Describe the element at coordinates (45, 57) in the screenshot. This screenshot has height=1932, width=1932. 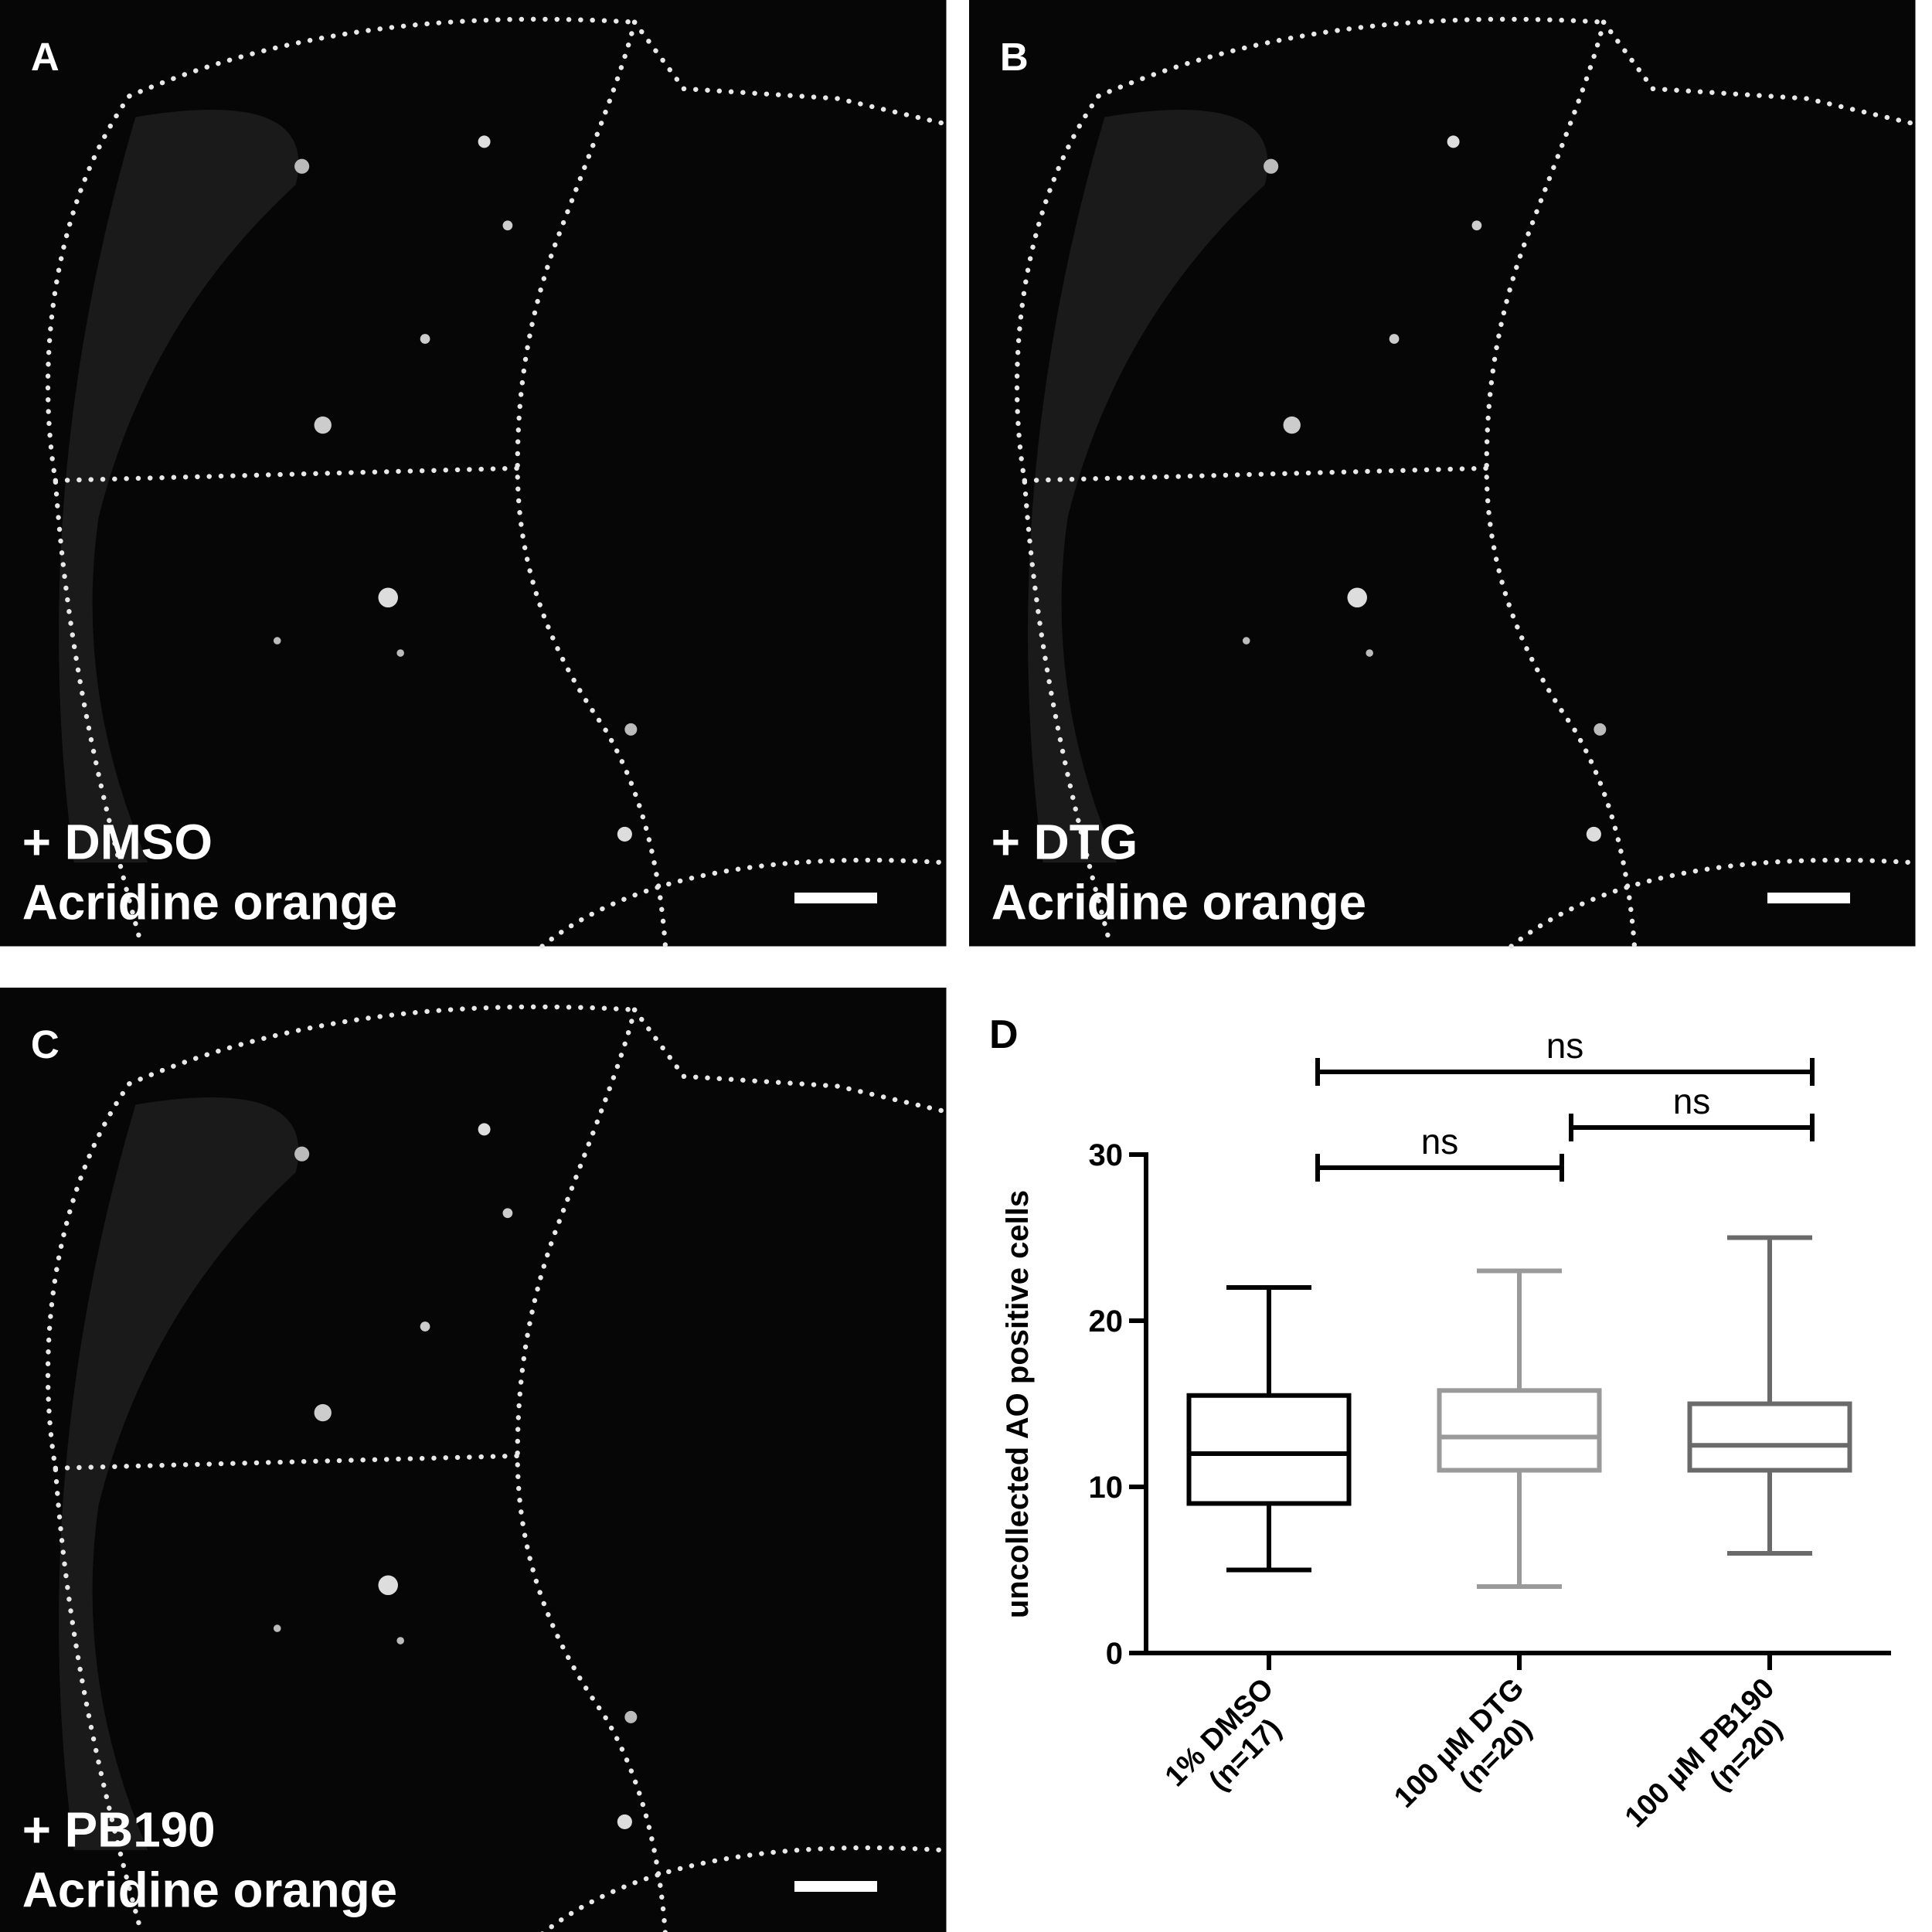
I see `panel-letter: A` at that location.